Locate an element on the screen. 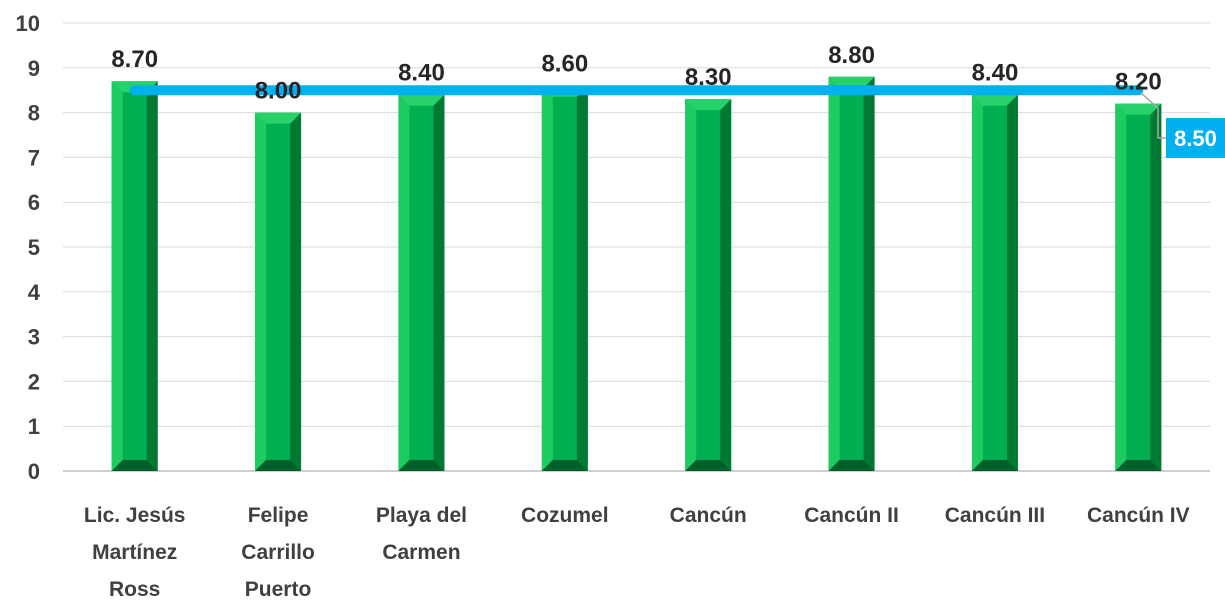  category-label-line: Puerto is located at coordinates (278, 589).